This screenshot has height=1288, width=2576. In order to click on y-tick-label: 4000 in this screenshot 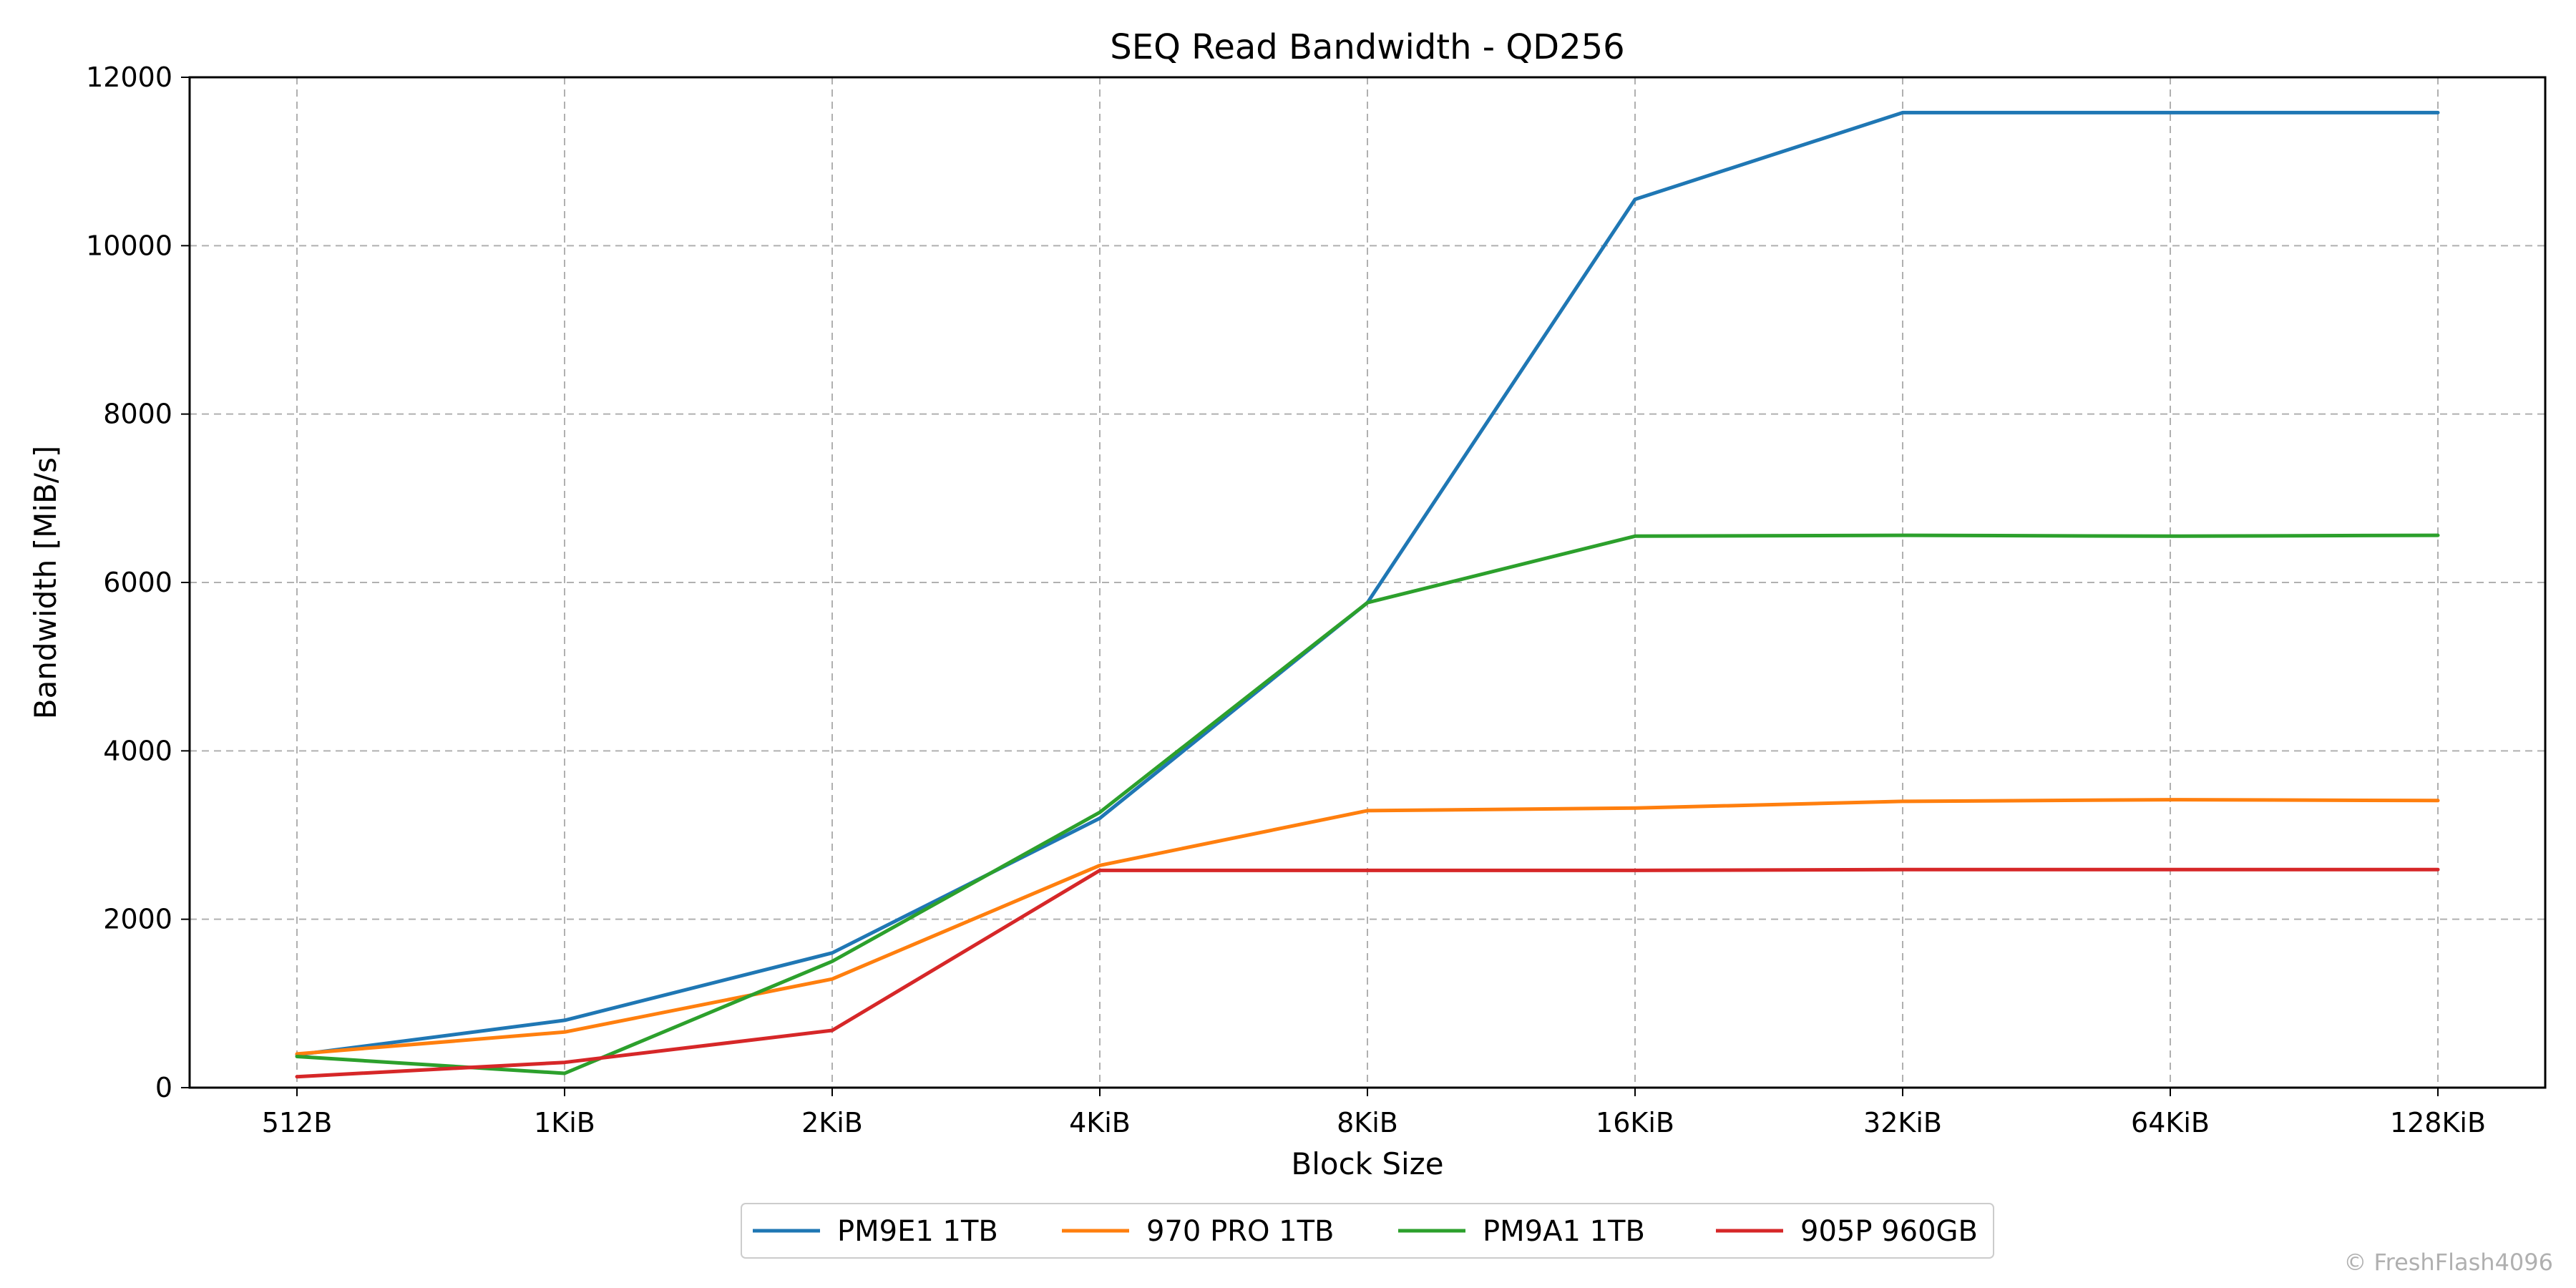, I will do `click(137, 750)`.